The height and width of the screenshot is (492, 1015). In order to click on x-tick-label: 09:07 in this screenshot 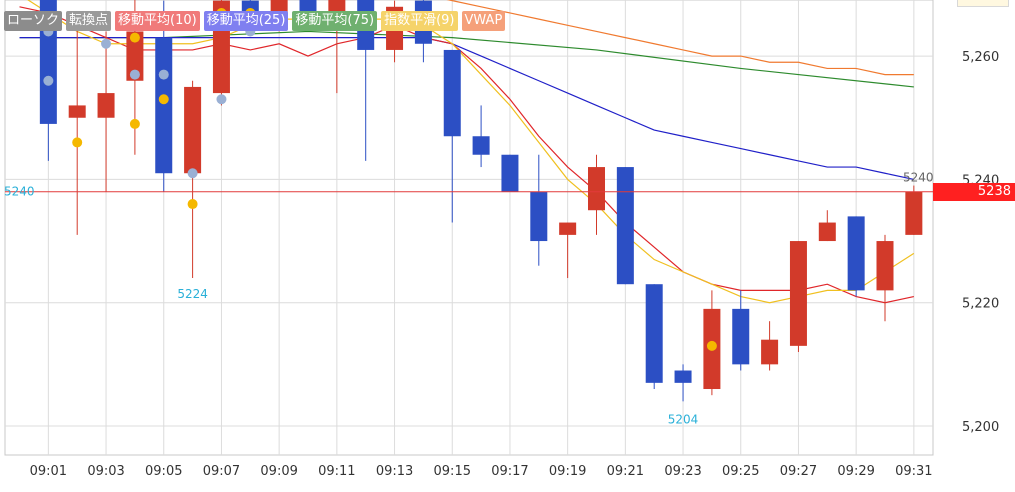, I will do `click(221, 471)`.